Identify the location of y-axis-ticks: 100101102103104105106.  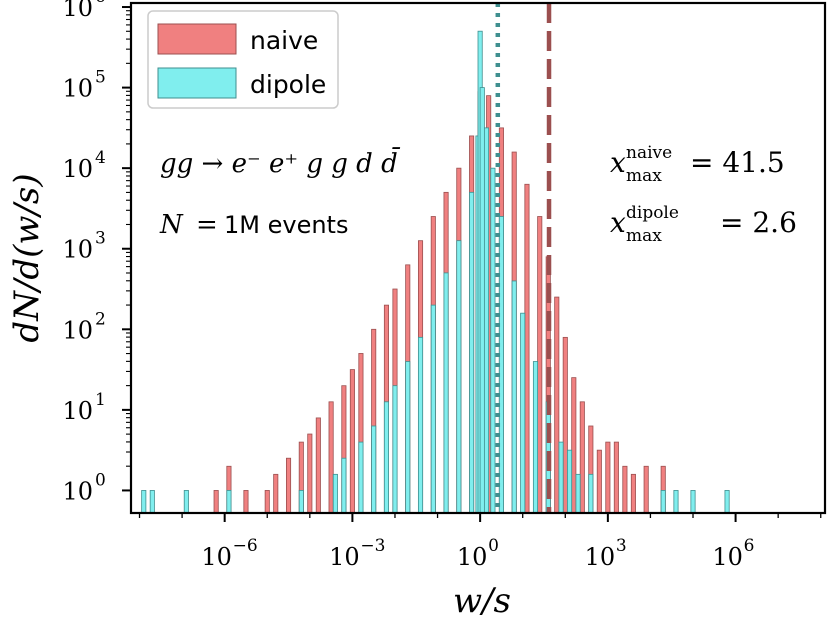
(96, 252).